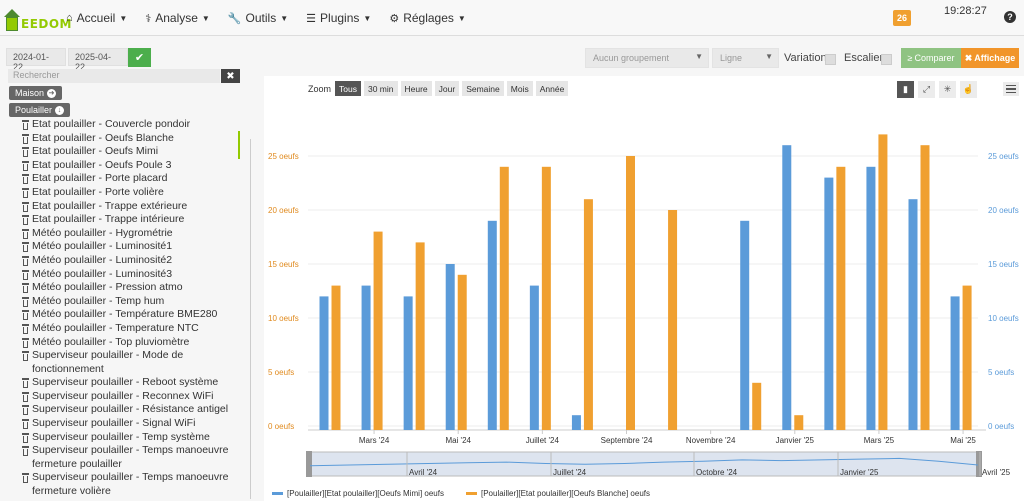 Image resolution: width=1024 pixels, height=501 pixels. What do you see at coordinates (125, 314) in the screenshot?
I see `command-item-label: Météo poulailler - Température BME280` at bounding box center [125, 314].